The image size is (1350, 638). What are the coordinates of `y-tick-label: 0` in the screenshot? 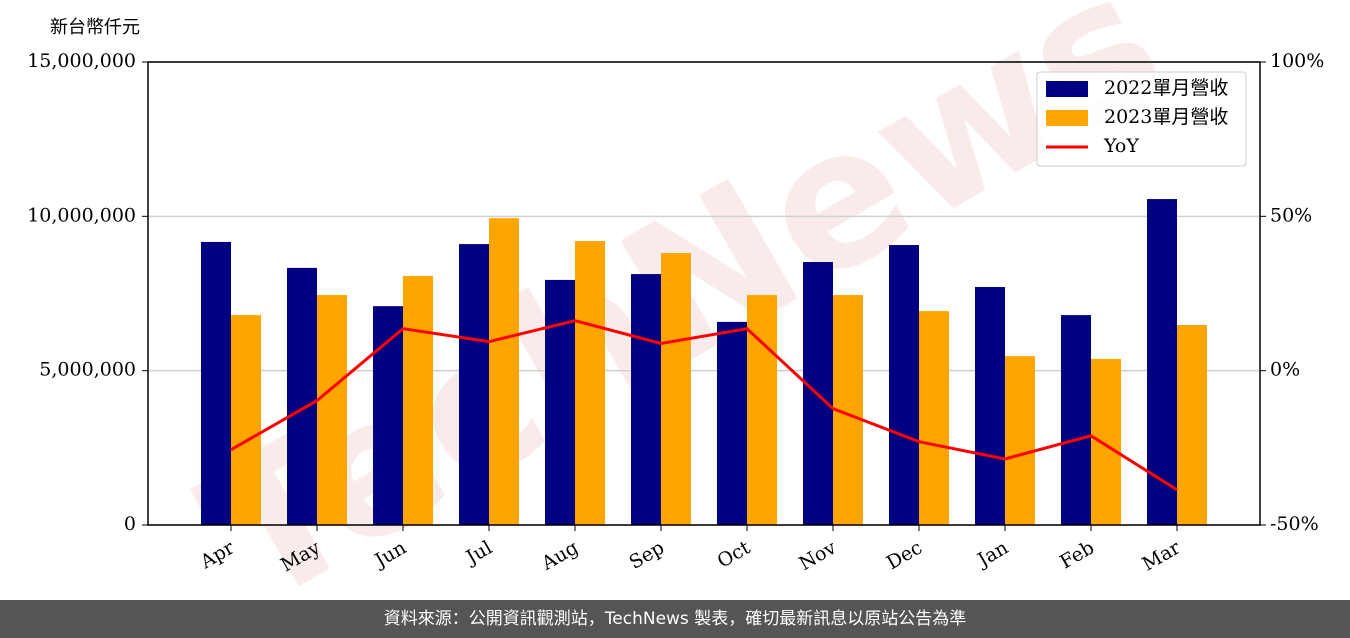 It's located at (130, 524).